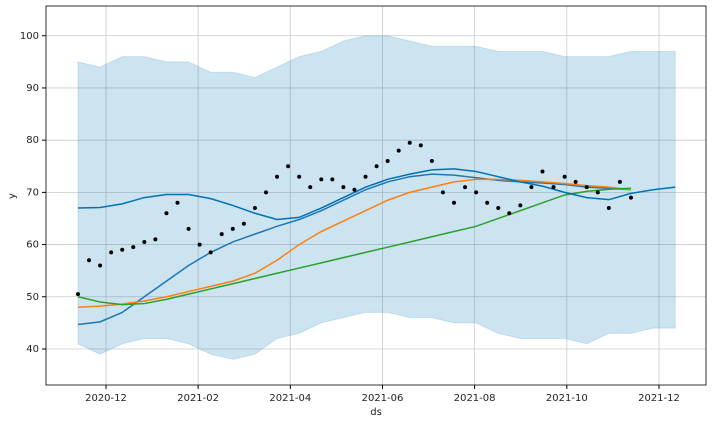  I want to click on y-tick-label: 50, so click(32, 297).